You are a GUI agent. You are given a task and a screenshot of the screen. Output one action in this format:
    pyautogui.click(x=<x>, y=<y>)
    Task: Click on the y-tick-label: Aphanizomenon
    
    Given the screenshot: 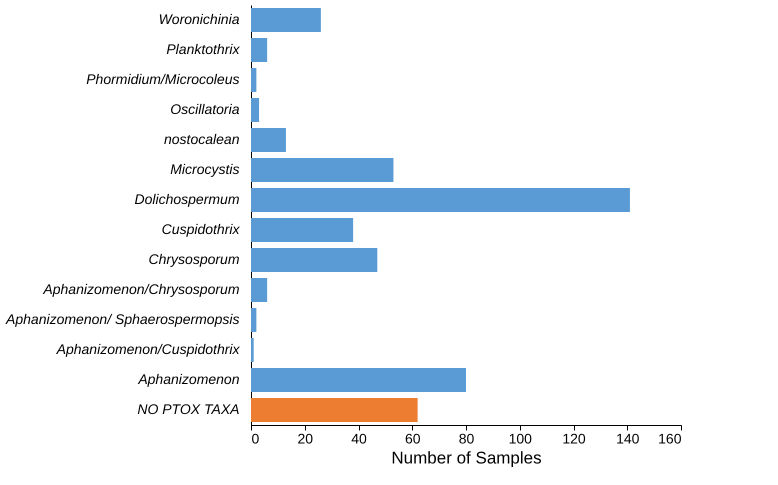 What is the action you would take?
    pyautogui.click(x=188, y=379)
    